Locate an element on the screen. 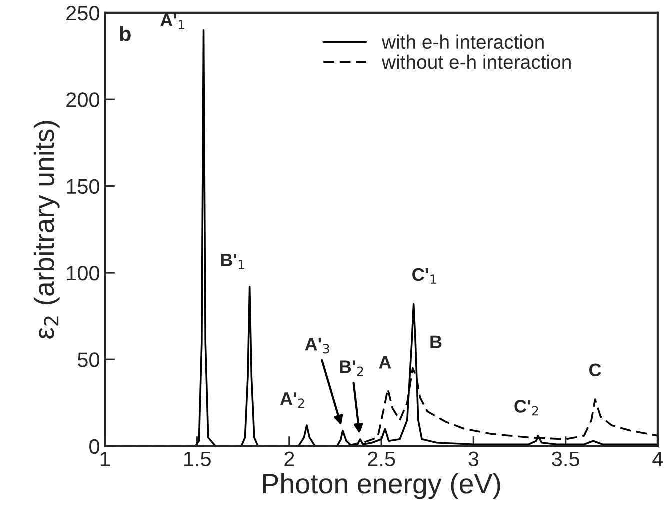 The width and height of the screenshot is (670, 519). y-axis-title: ε$_{2}$ (arbitrary units) is located at coordinates (47, 230).